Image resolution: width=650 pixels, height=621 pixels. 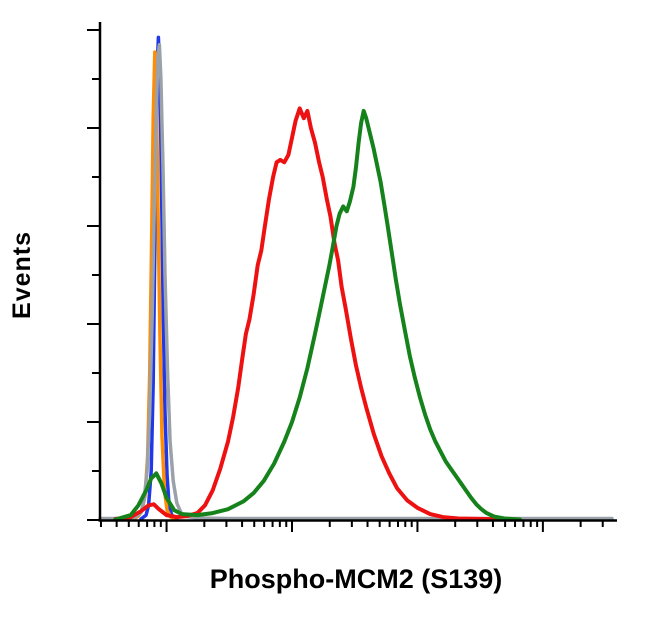 What do you see at coordinates (351, 526) in the screenshot?
I see `x-axis-ticks` at bounding box center [351, 526].